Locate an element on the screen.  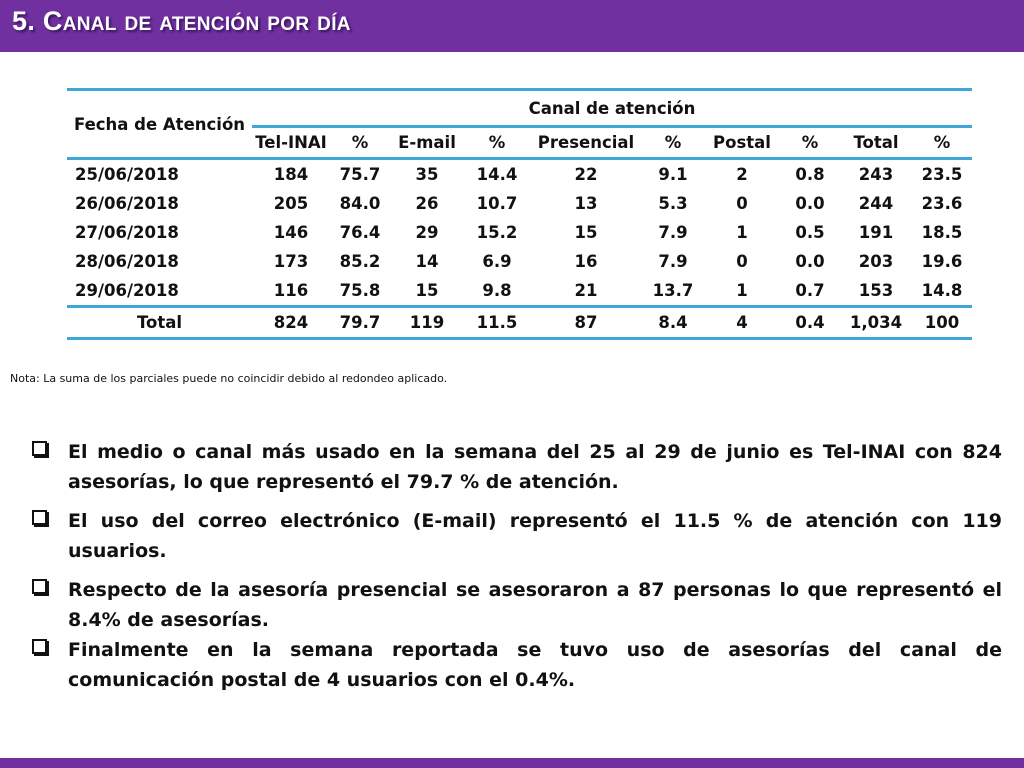
table-cell: 244 is located at coordinates (876, 203).